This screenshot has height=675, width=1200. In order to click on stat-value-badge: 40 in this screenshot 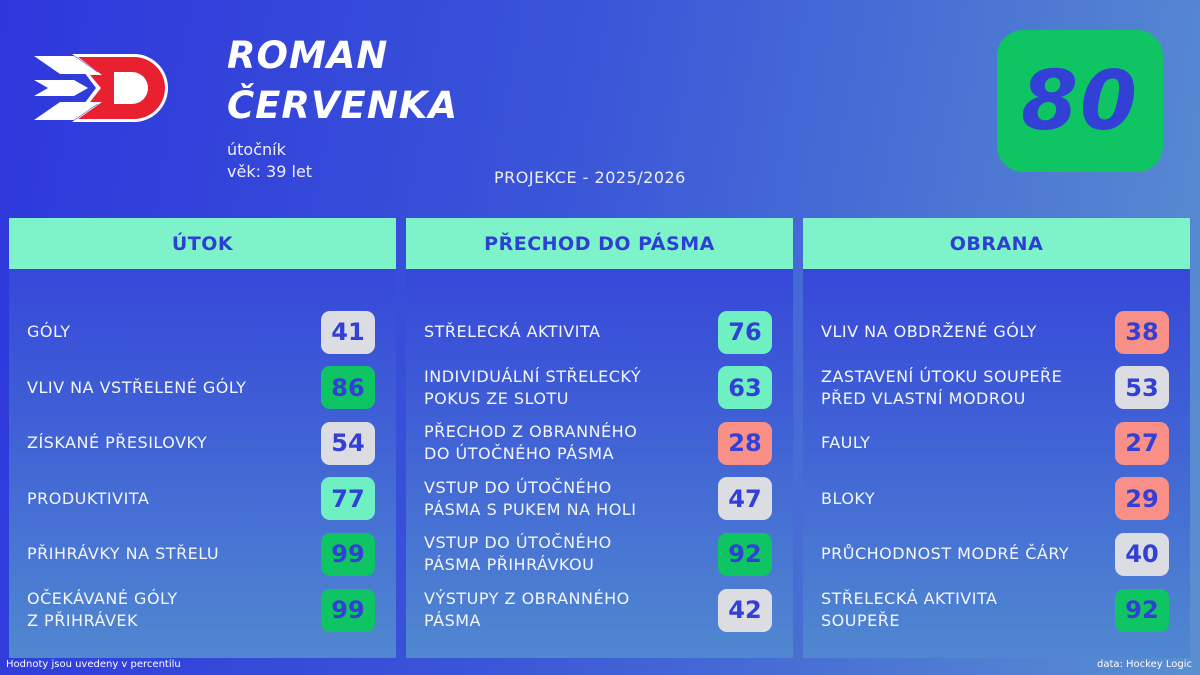, I will do `click(1142, 554)`.